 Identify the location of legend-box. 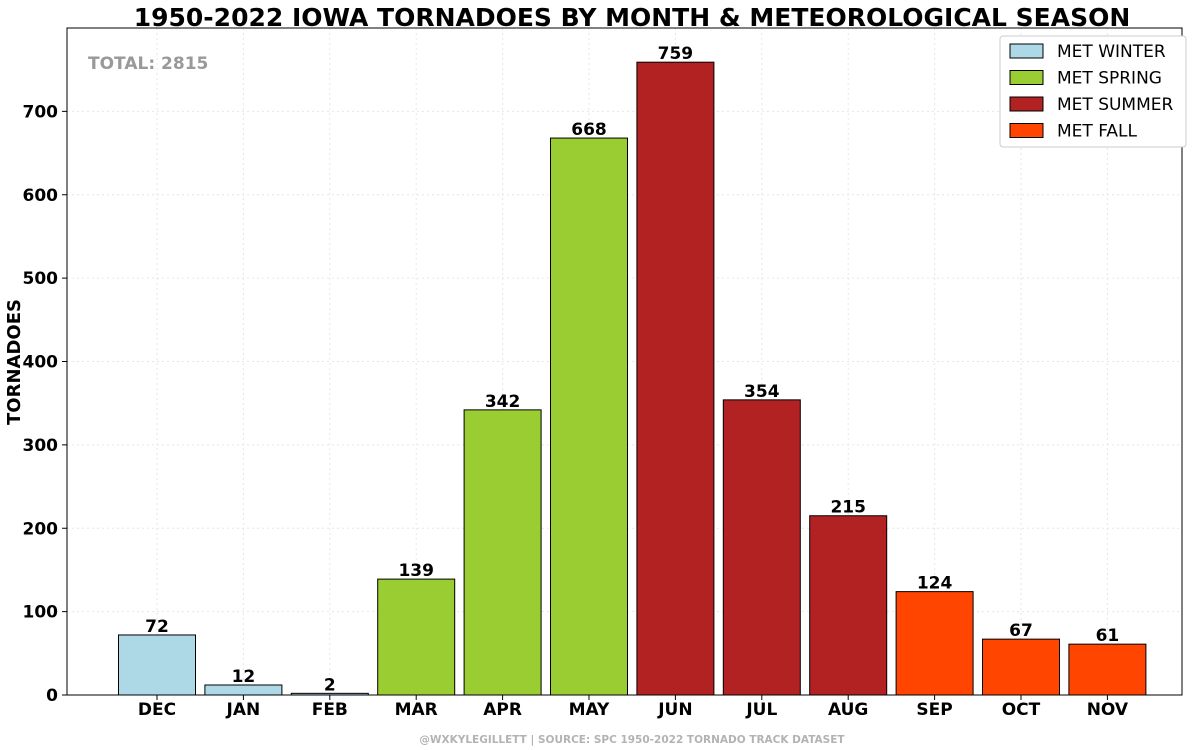
(1093, 91).